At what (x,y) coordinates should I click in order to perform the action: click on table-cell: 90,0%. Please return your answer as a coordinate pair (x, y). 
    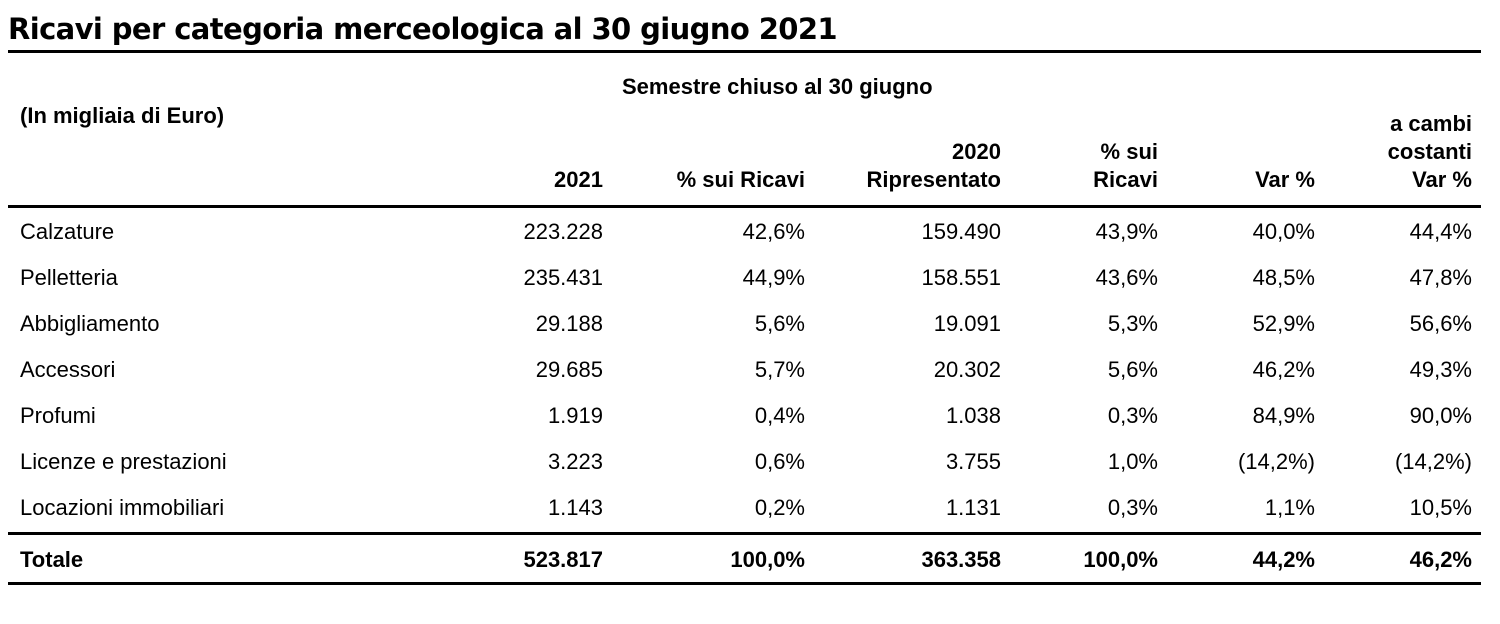
    Looking at the image, I should click on (1440, 415).